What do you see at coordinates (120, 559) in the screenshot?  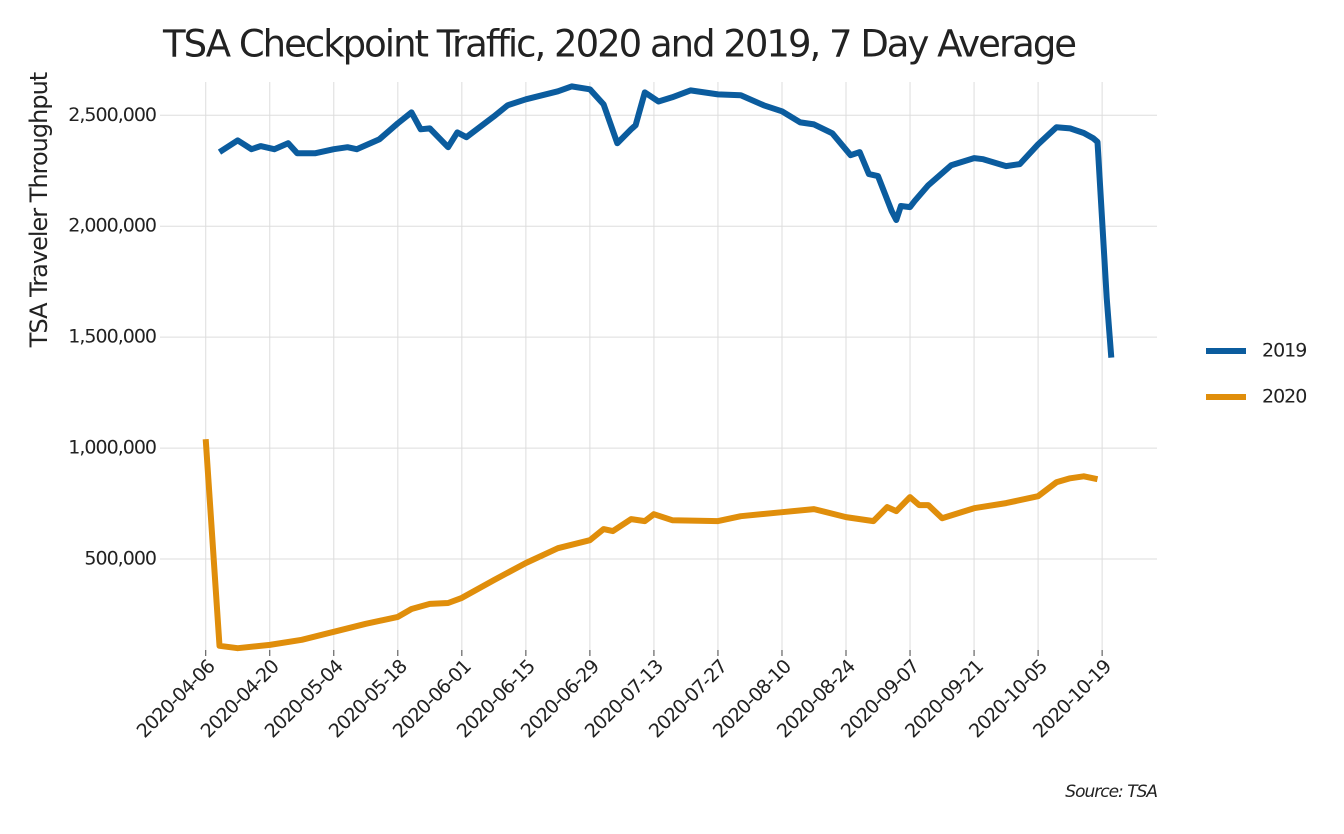 I see `y-tick-label: 500,000` at bounding box center [120, 559].